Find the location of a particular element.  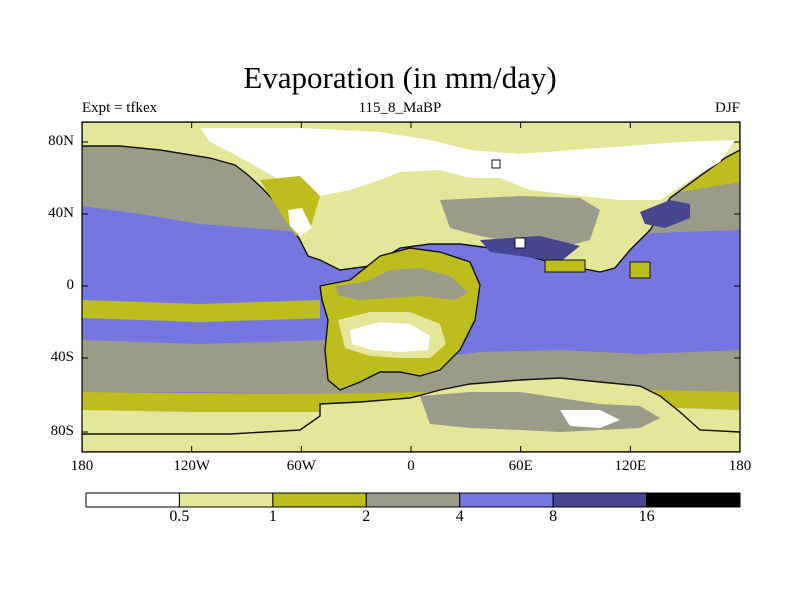

season-label: DJF is located at coordinates (727, 108).